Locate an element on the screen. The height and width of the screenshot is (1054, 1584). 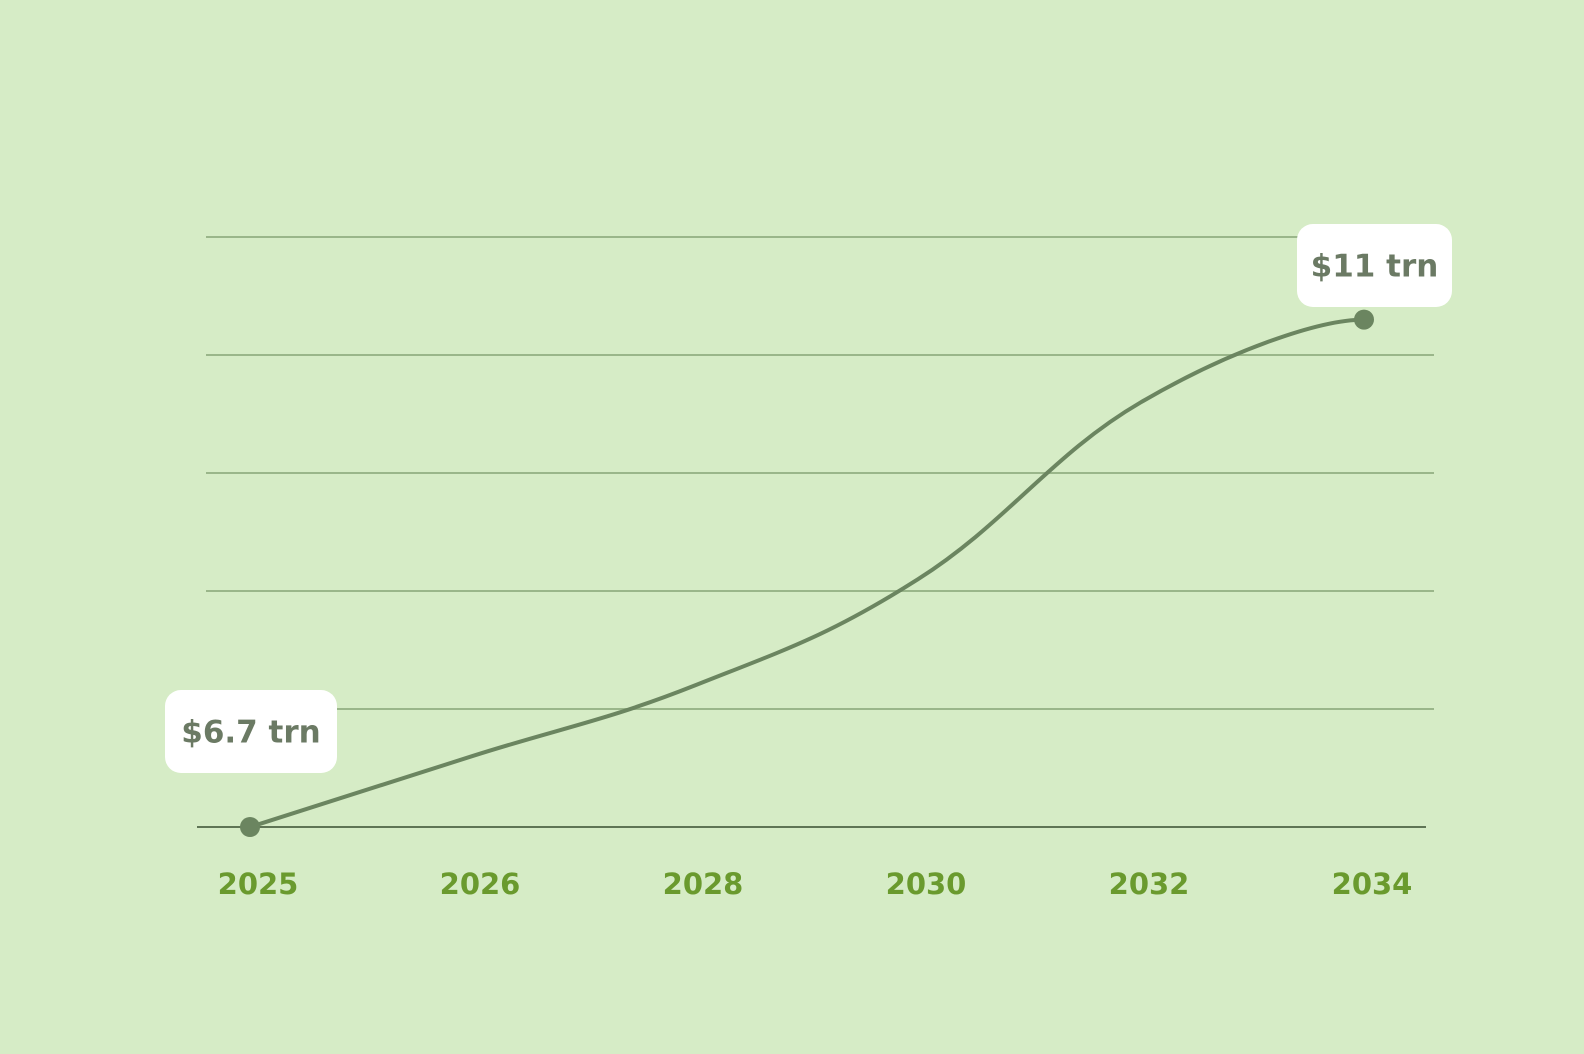
callout-label: $11 trn is located at coordinates (1375, 267).